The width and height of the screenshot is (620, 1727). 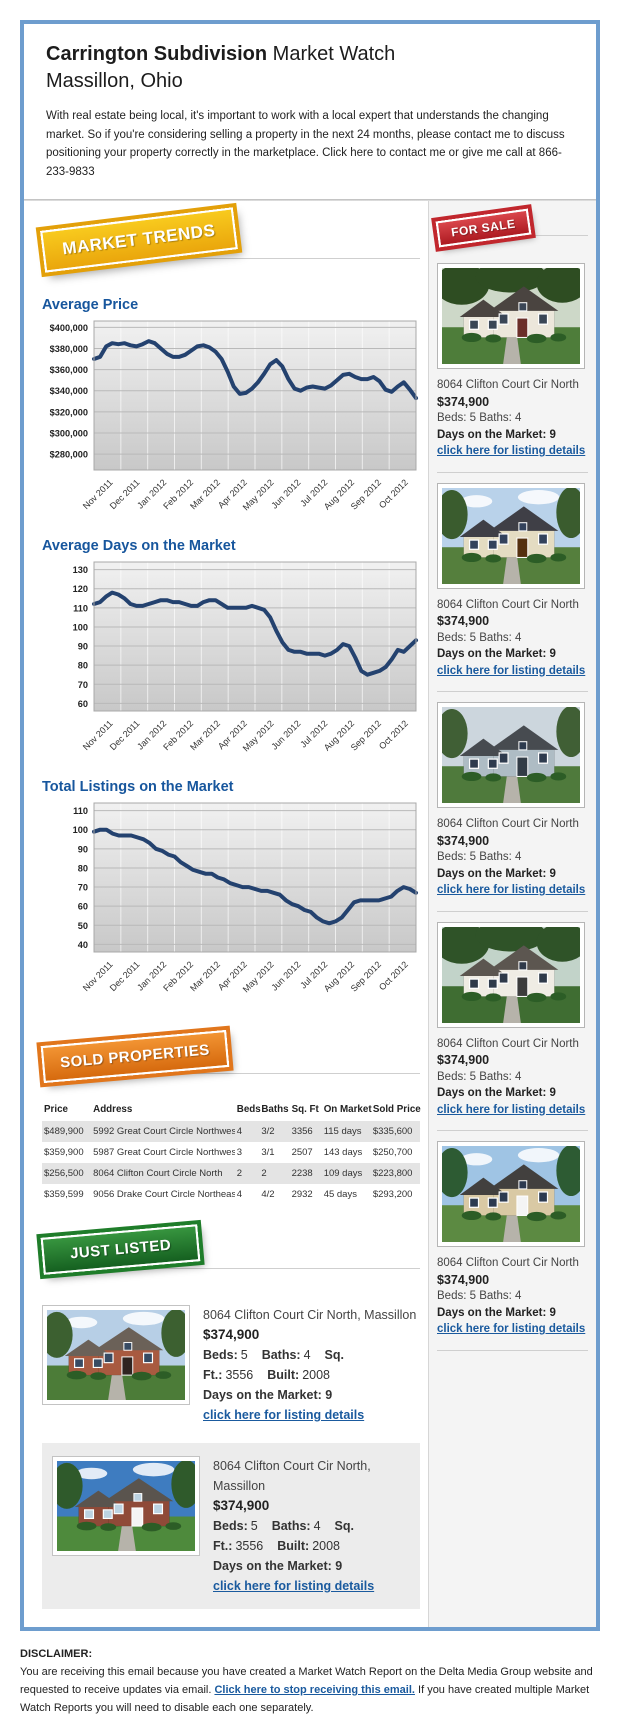 I want to click on house-photo-gray-craftsman, so click(x=511, y=754).